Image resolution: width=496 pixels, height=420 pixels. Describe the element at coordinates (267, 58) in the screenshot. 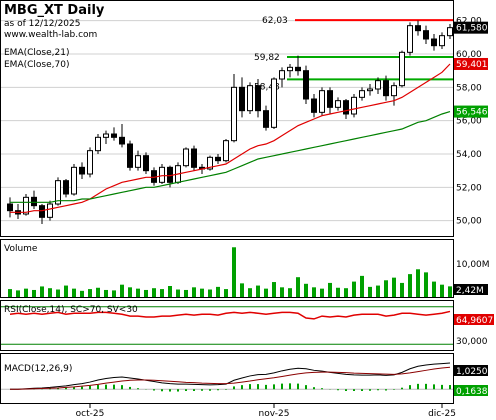

I see `price-level-label: 59,82` at that location.